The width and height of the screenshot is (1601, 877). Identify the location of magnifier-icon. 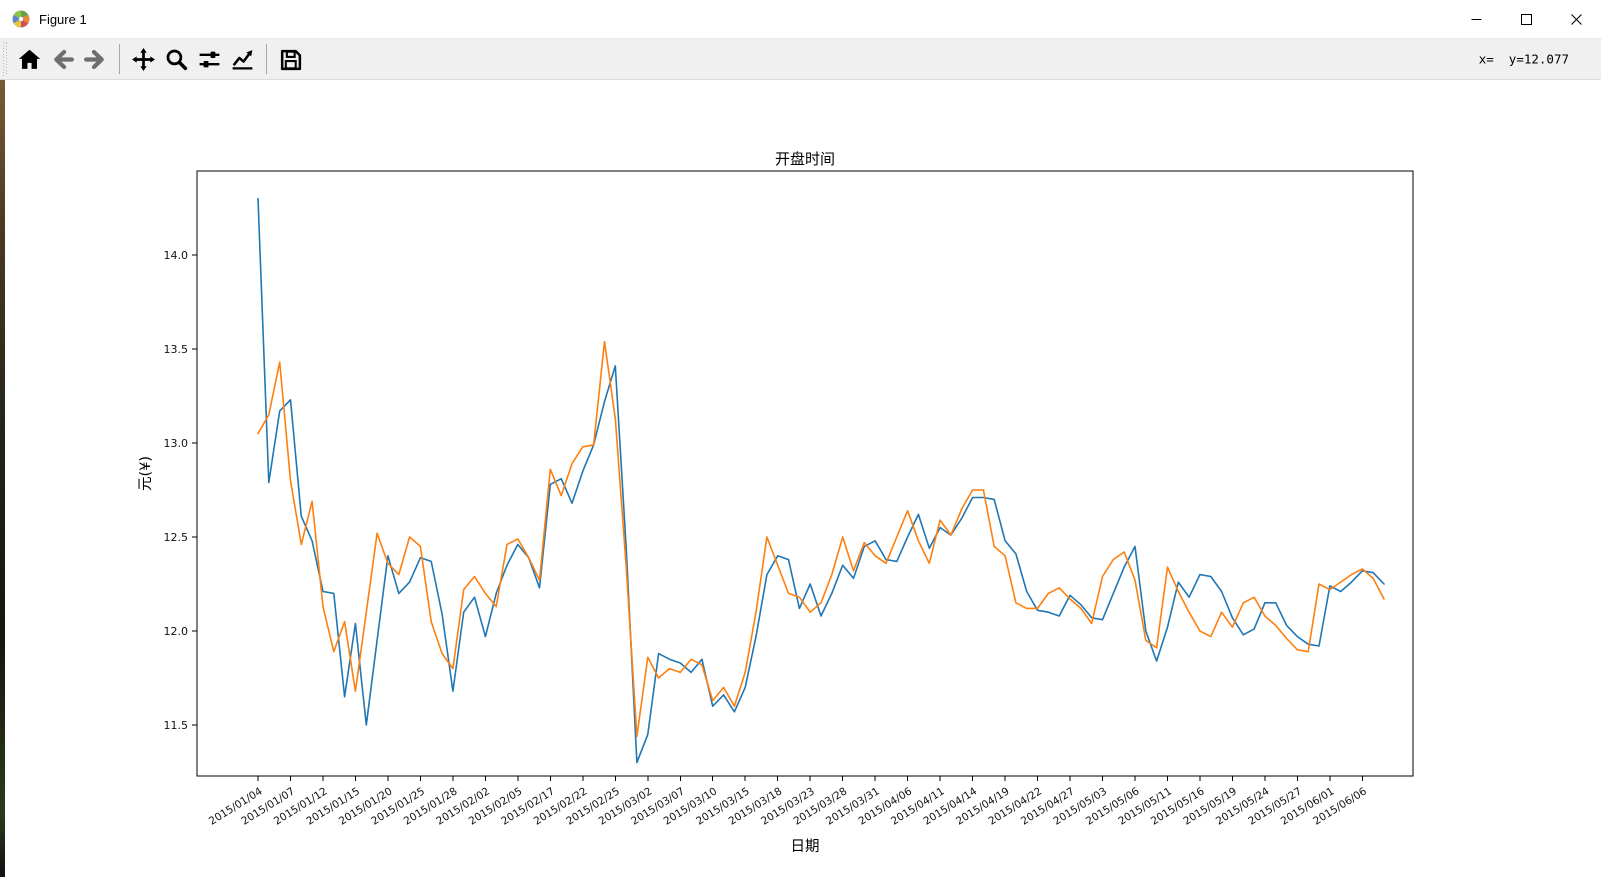
(177, 59).